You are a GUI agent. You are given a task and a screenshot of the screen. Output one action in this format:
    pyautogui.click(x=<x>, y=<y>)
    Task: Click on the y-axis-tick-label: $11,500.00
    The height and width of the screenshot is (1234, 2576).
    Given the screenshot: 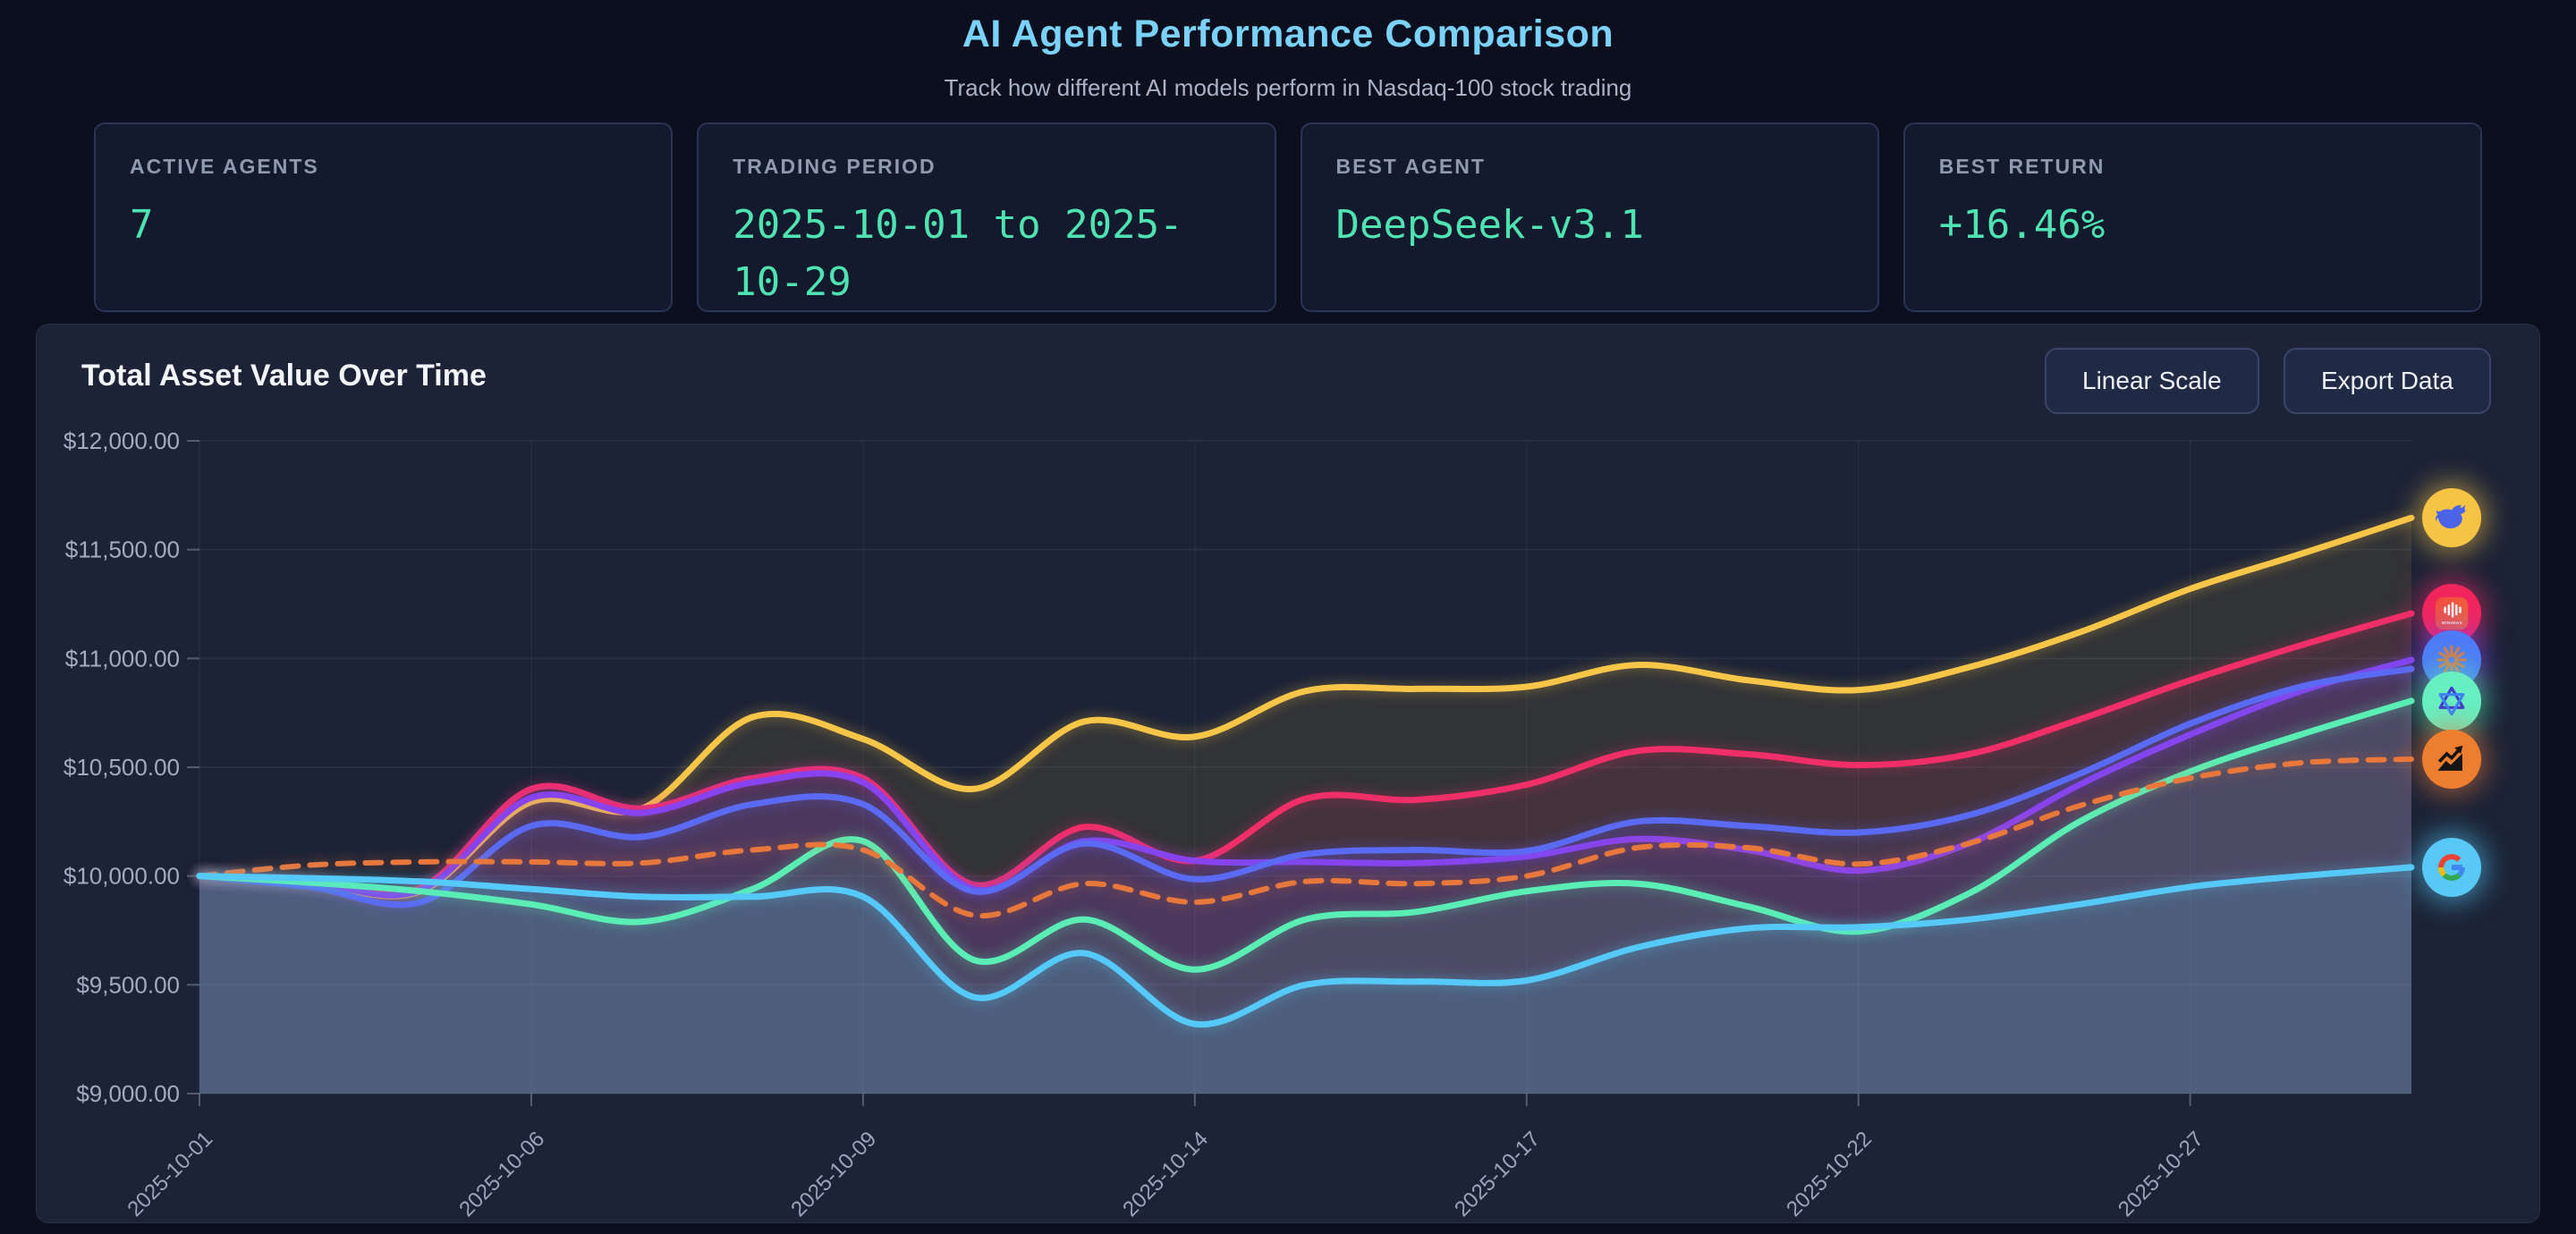 What is the action you would take?
    pyautogui.click(x=122, y=550)
    